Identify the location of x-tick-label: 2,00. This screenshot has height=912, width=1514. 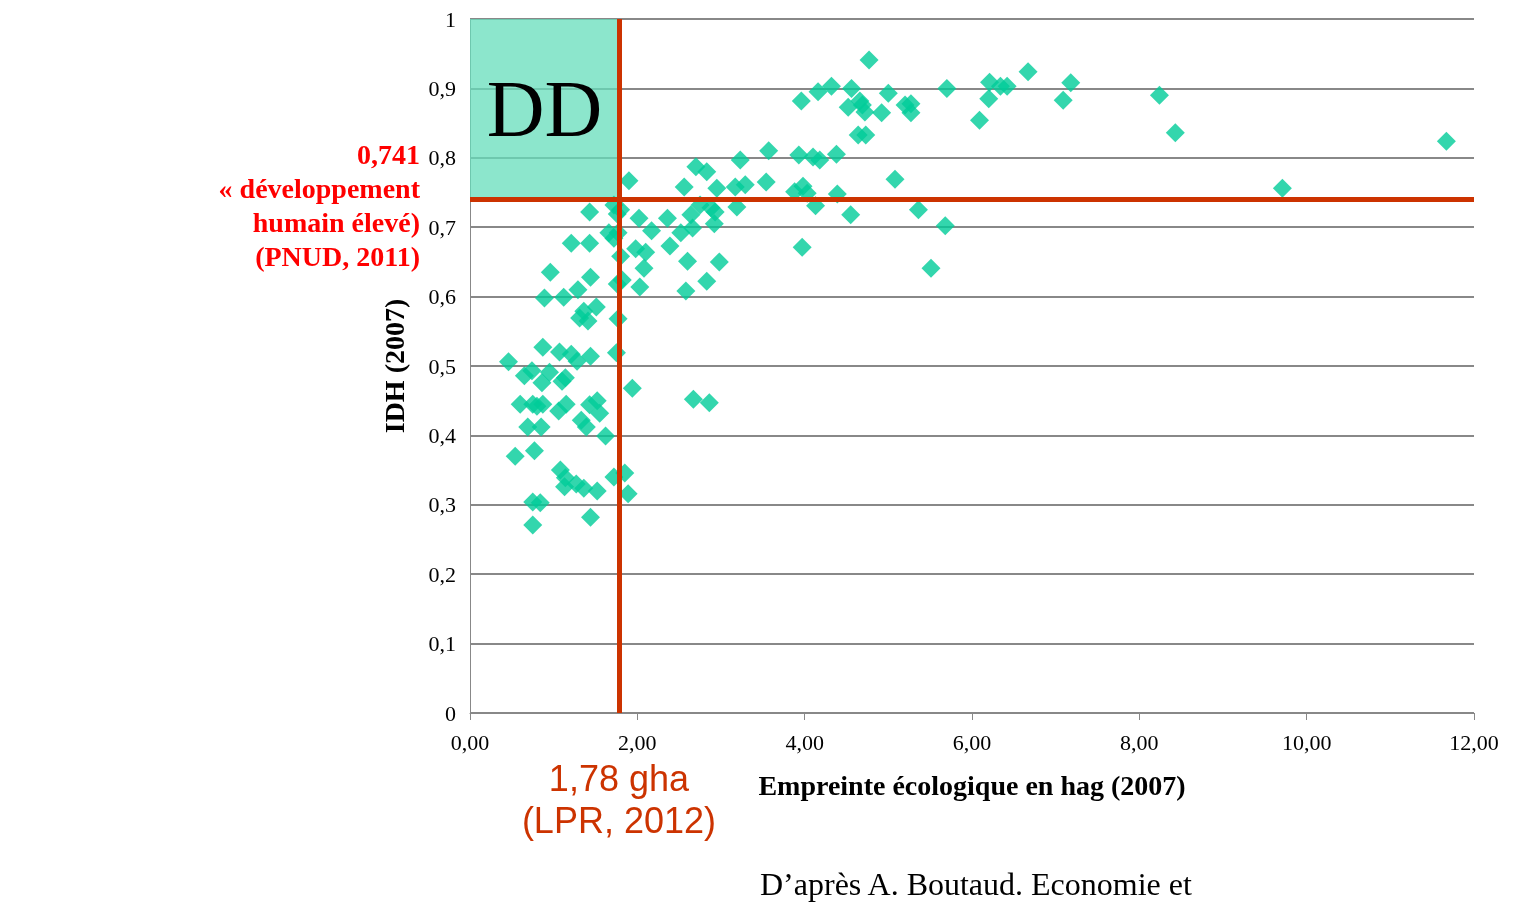
(637, 742).